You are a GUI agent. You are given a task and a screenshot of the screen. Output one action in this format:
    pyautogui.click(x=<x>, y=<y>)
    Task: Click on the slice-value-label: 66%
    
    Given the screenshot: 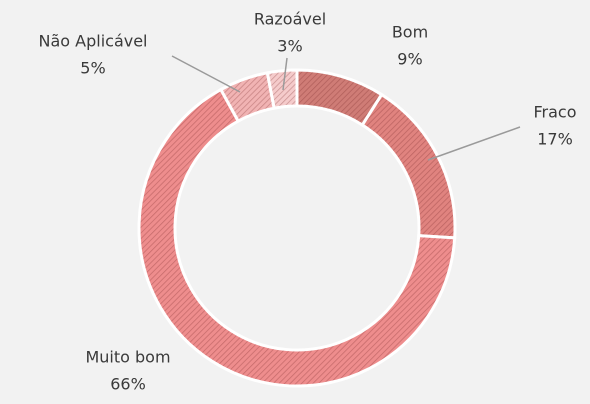 What is the action you would take?
    pyautogui.click(x=128, y=384)
    